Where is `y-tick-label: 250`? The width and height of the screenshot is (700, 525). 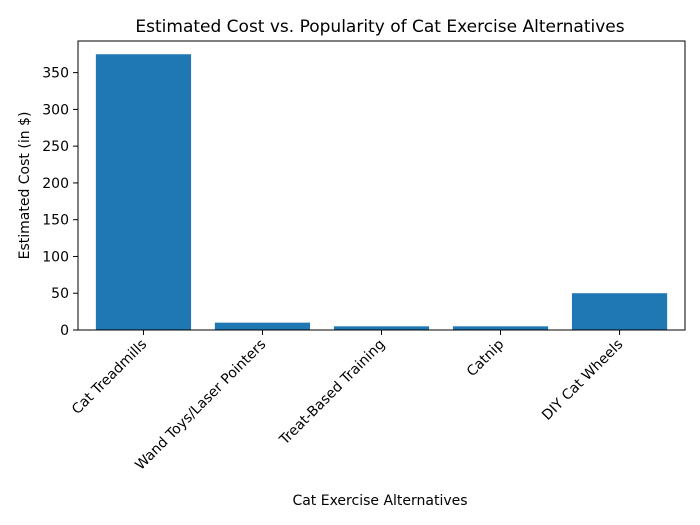 y-tick-label: 250 is located at coordinates (55, 147).